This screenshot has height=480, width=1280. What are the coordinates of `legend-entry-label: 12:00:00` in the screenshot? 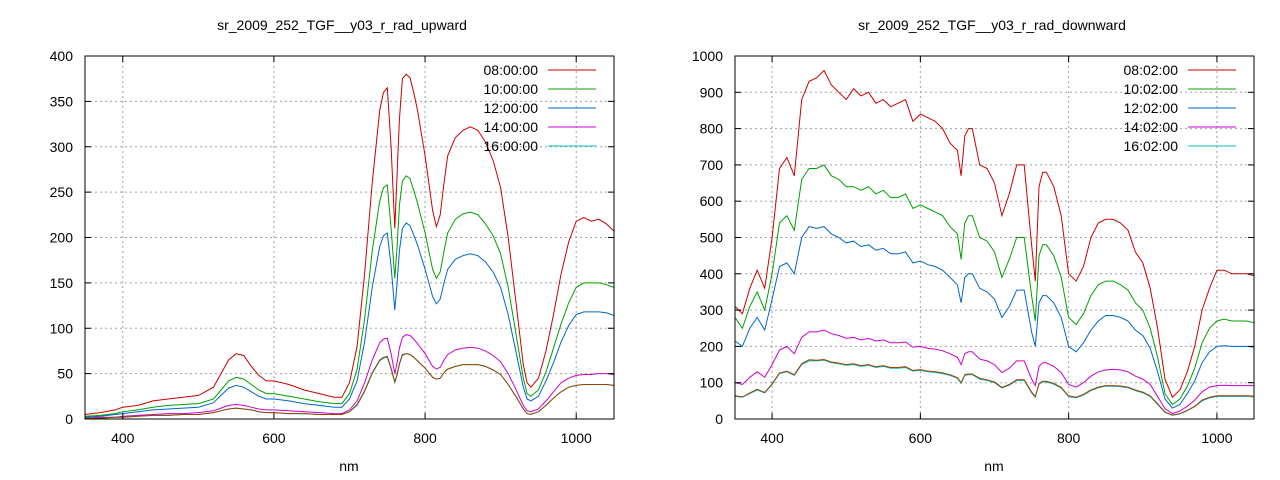 It's located at (511, 108).